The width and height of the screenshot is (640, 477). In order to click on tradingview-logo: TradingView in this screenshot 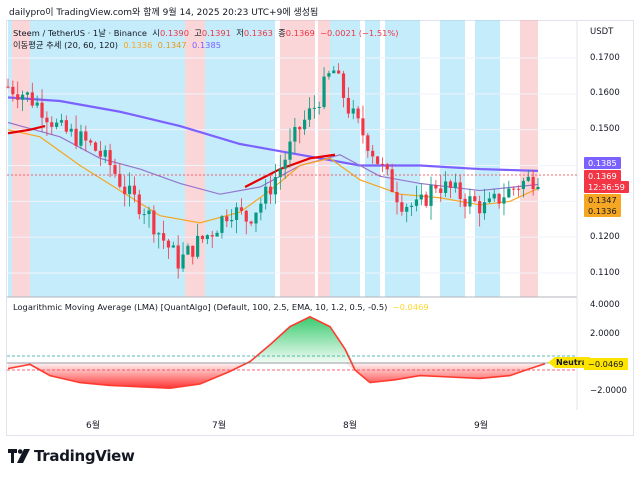, I will do `click(71, 456)`.